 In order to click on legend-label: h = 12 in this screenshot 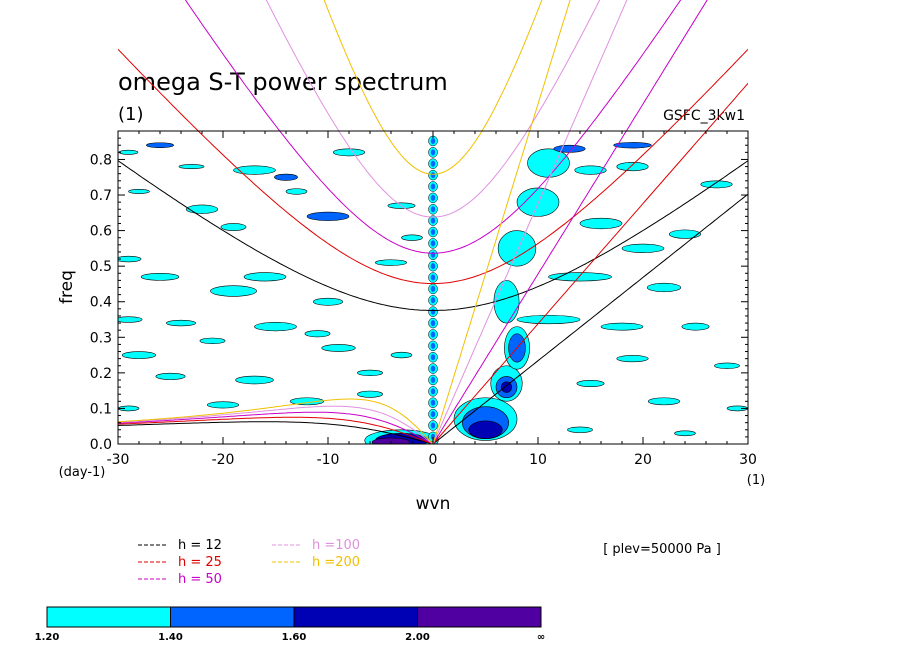, I will do `click(200, 545)`.